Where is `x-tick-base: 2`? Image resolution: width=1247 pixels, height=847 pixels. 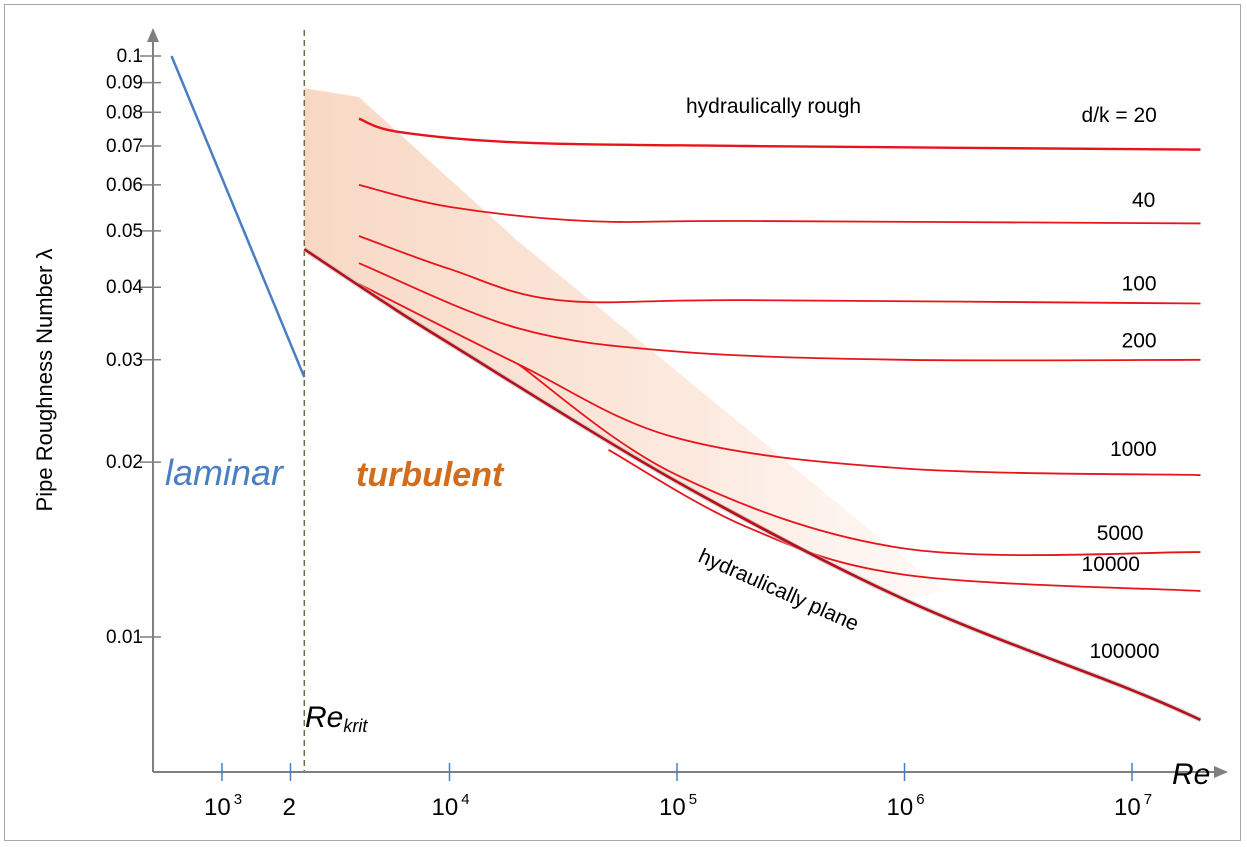
x-tick-base: 2 is located at coordinates (288, 807).